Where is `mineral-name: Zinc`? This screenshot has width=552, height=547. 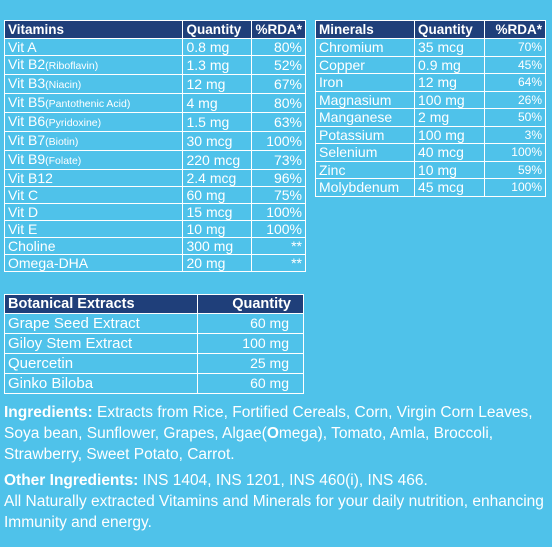 mineral-name: Zinc is located at coordinates (365, 169).